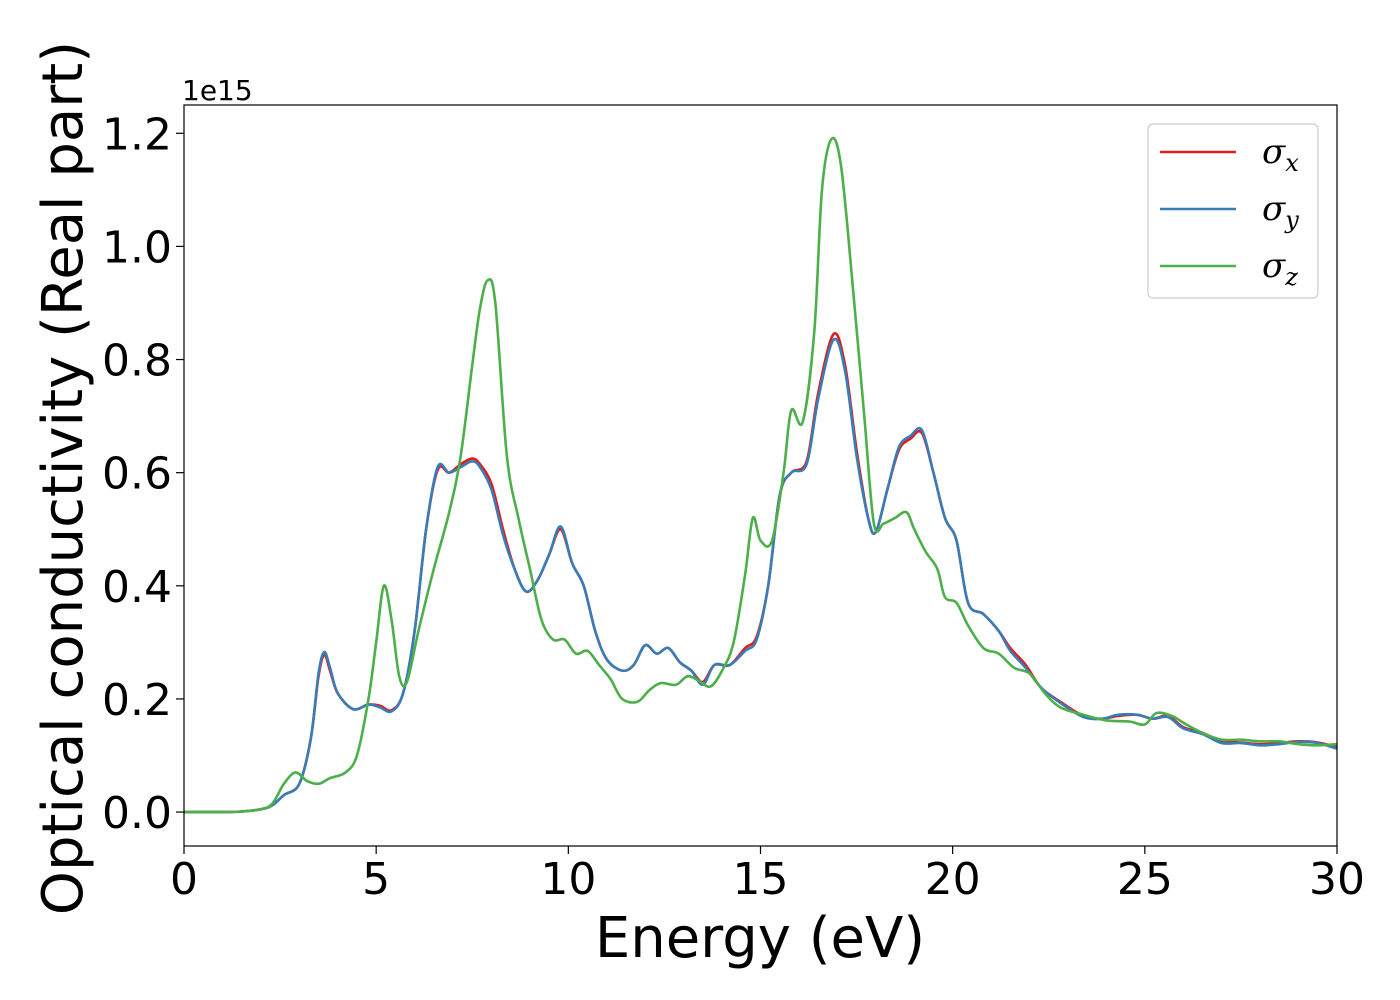 This screenshot has height=1000, width=1400. I want to click on legend: σx σy σz, so click(1233, 211).